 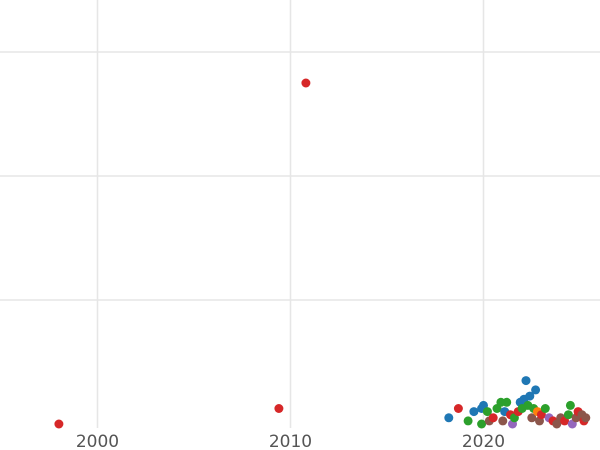 What do you see at coordinates (97, 441) in the screenshot?
I see `x-tick-label: 2000` at bounding box center [97, 441].